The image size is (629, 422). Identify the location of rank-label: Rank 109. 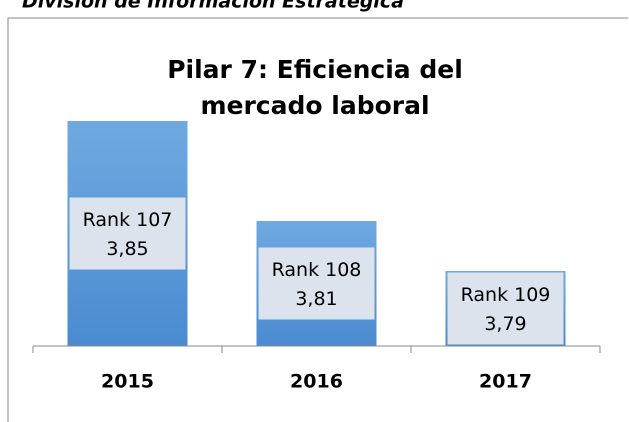
(506, 295).